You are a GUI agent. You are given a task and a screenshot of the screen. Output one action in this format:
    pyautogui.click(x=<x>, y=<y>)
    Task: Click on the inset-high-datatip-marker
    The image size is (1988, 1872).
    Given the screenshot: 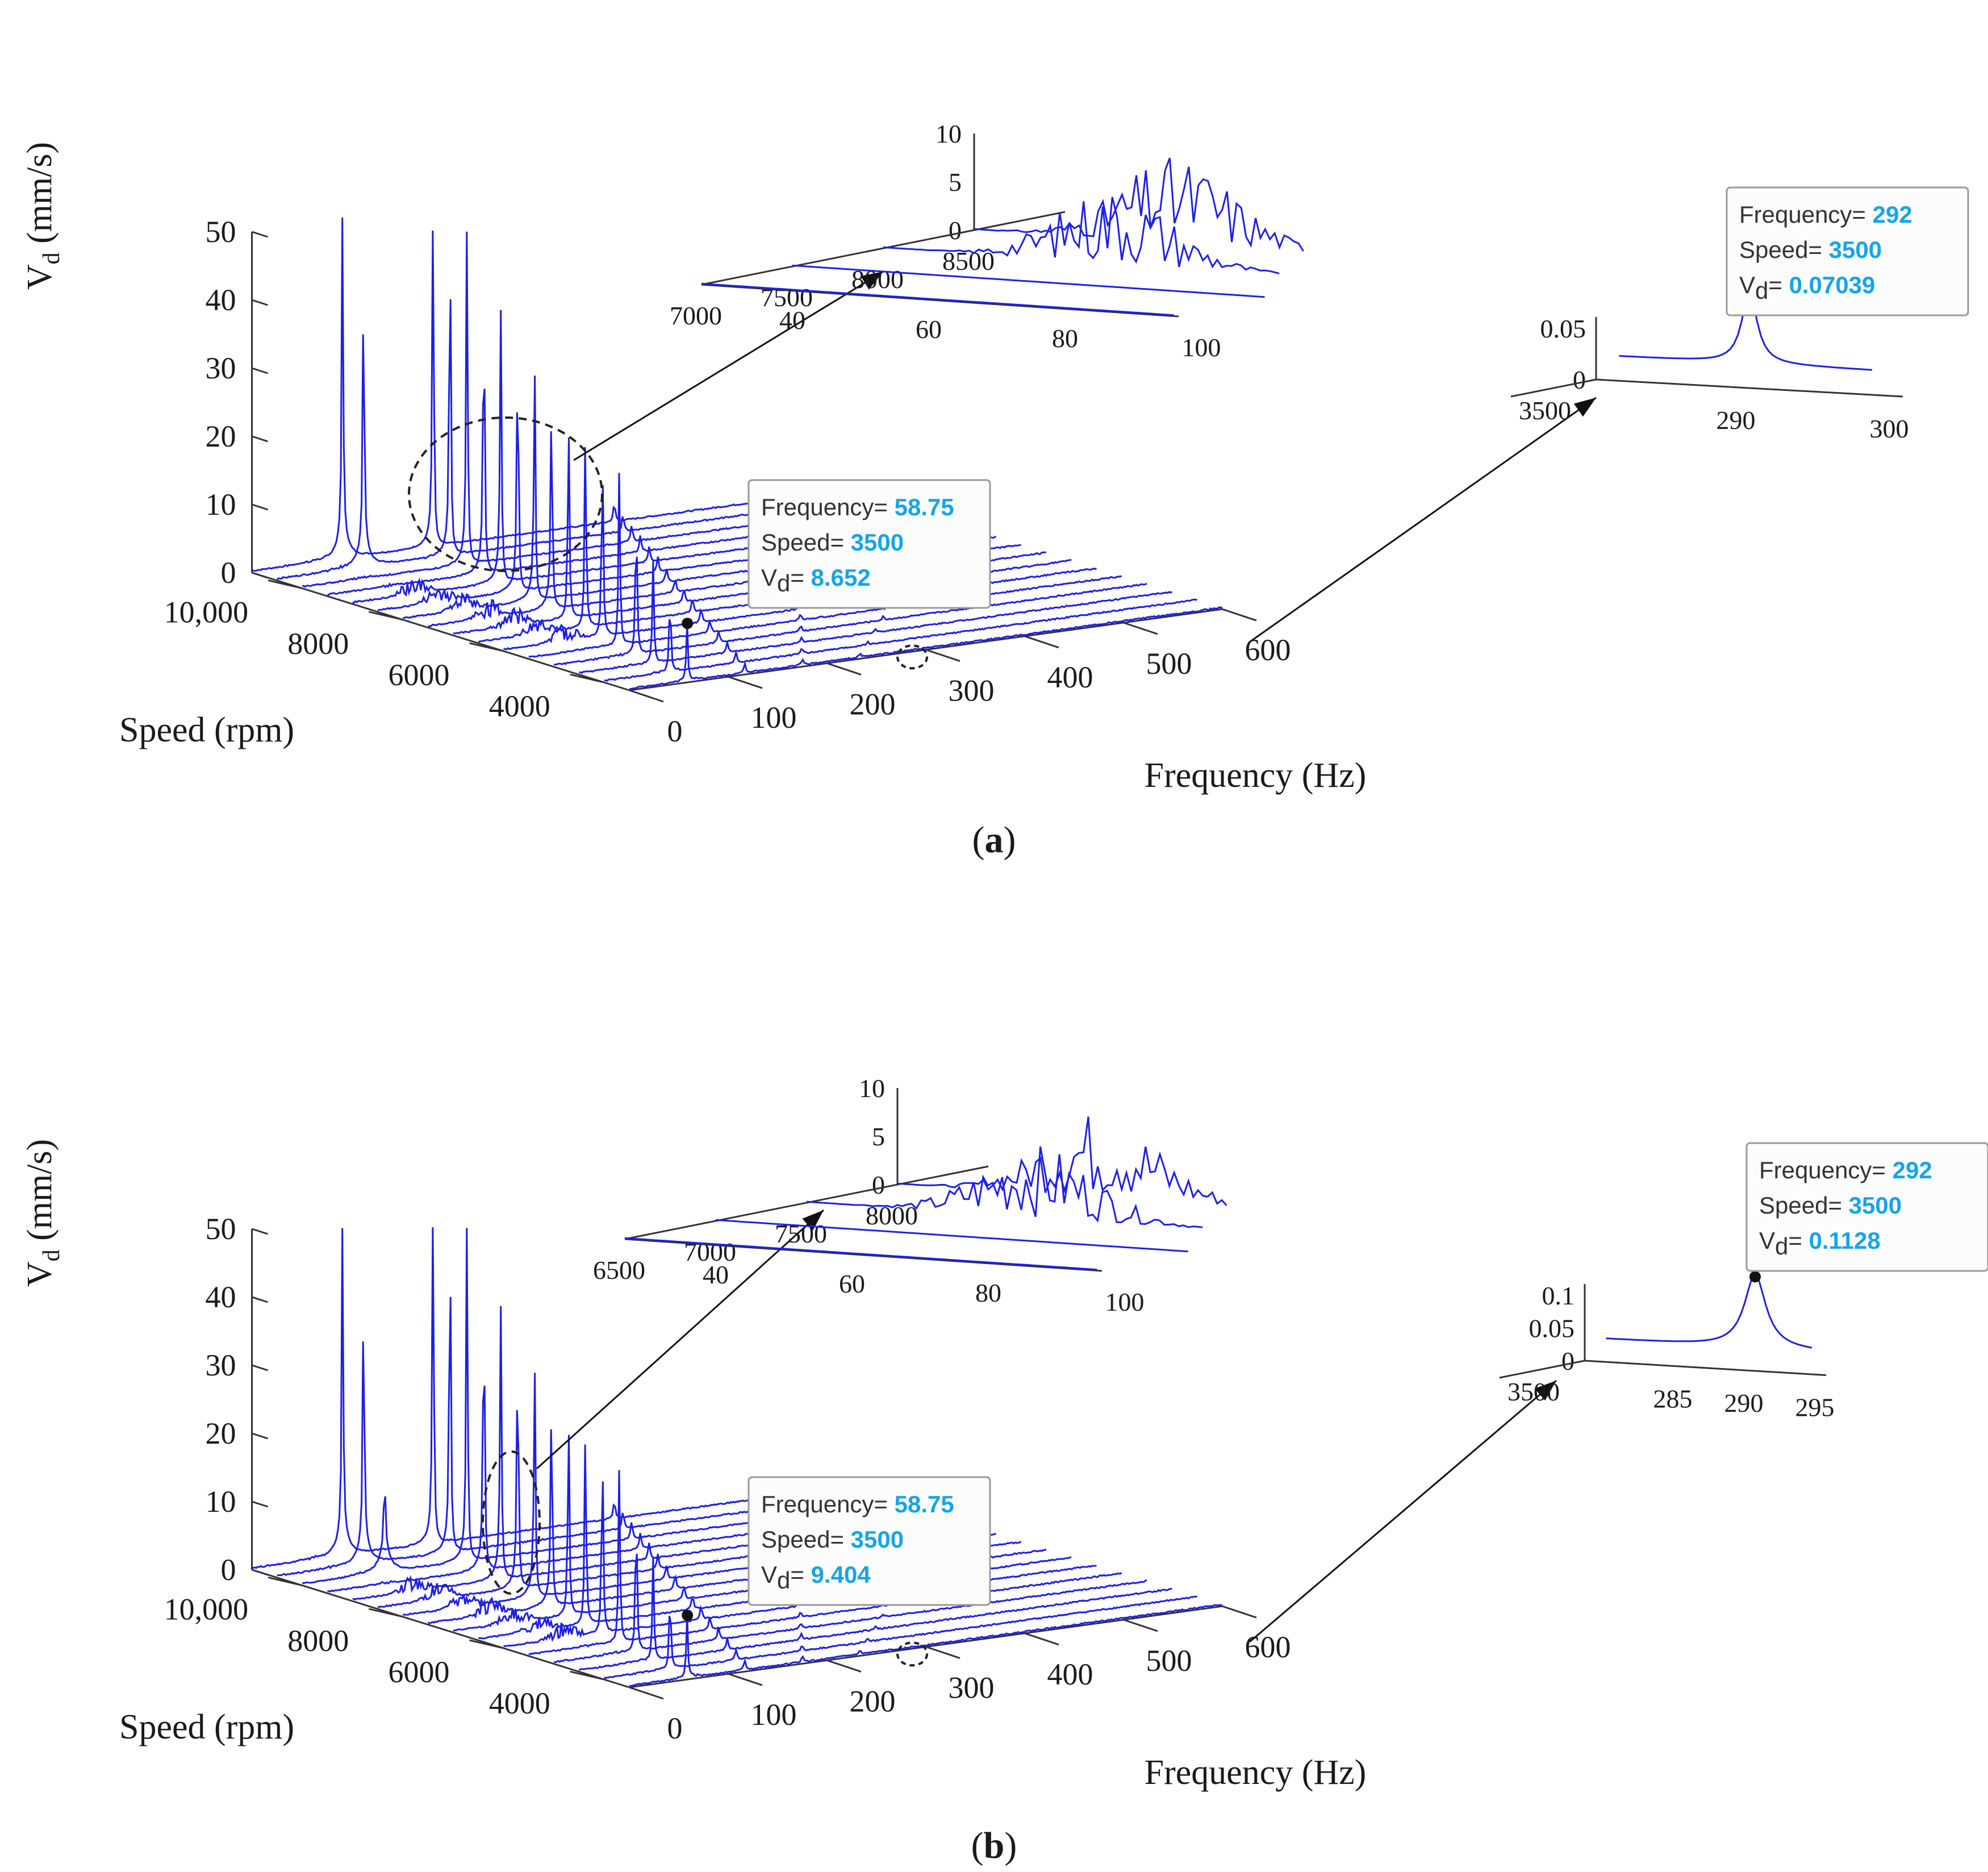 What is the action you would take?
    pyautogui.click(x=1755, y=1277)
    